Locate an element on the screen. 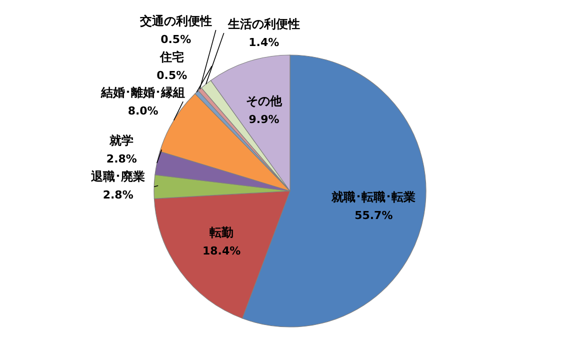 This screenshot has height=361, width=583. data-label: 55.7% is located at coordinates (373, 215).